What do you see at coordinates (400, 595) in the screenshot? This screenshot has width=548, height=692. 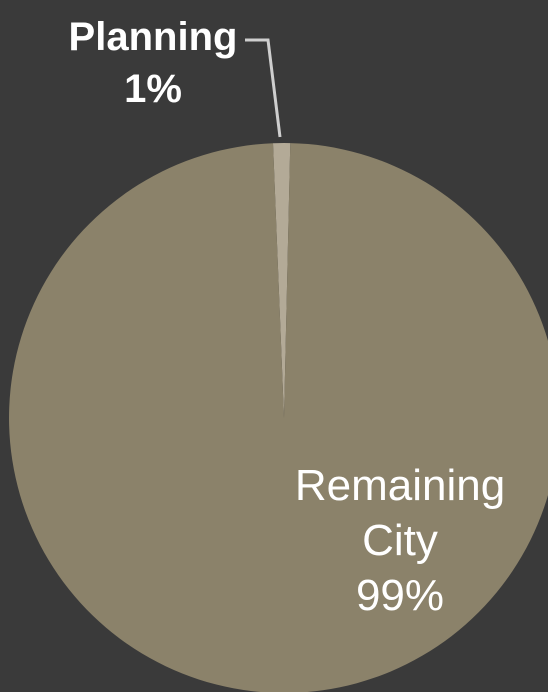 I see `remaining-label-percent: 99%` at bounding box center [400, 595].